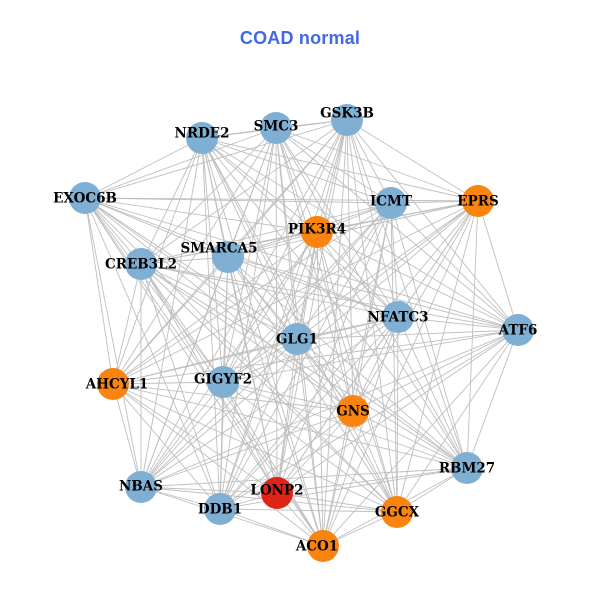  I want to click on edge-ICMT-LONP2, so click(334, 348).